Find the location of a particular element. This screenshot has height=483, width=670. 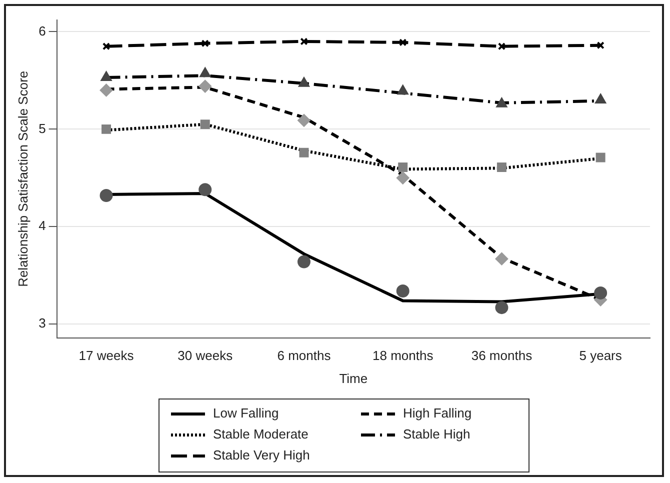

x-tick-label: 18 months is located at coordinates (403, 356).